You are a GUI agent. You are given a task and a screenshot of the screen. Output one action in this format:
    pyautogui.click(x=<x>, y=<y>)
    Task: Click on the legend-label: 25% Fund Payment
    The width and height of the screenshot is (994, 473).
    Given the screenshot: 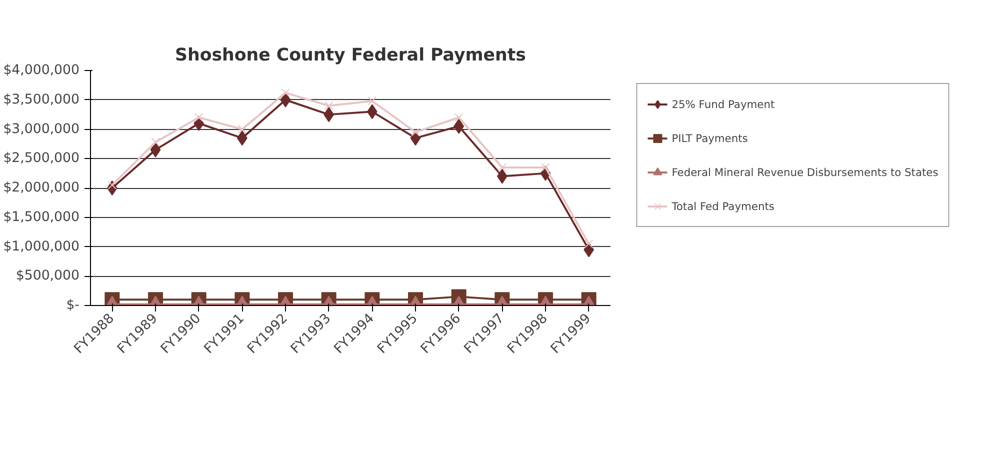 What is the action you would take?
    pyautogui.click(x=723, y=104)
    